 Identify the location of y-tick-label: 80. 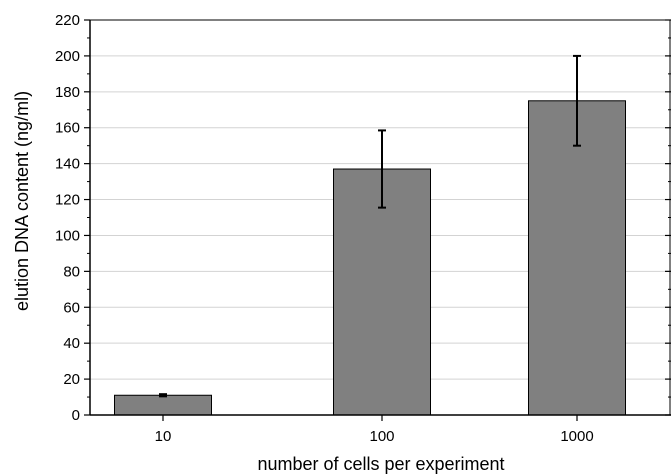
(71, 271).